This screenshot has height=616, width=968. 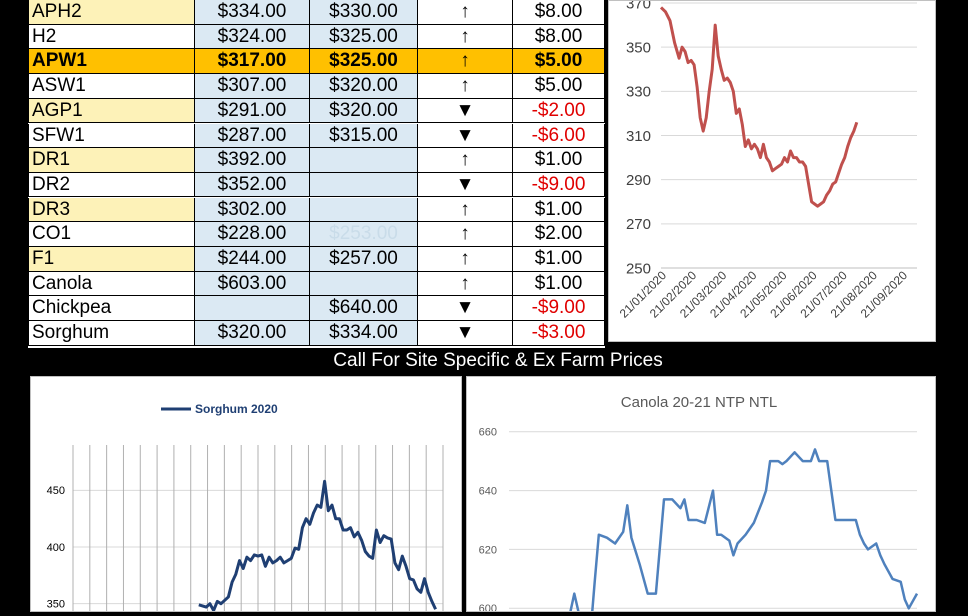 I want to click on table-row: CO1$228.00$253.00↑$2.00, so click(x=316, y=234).